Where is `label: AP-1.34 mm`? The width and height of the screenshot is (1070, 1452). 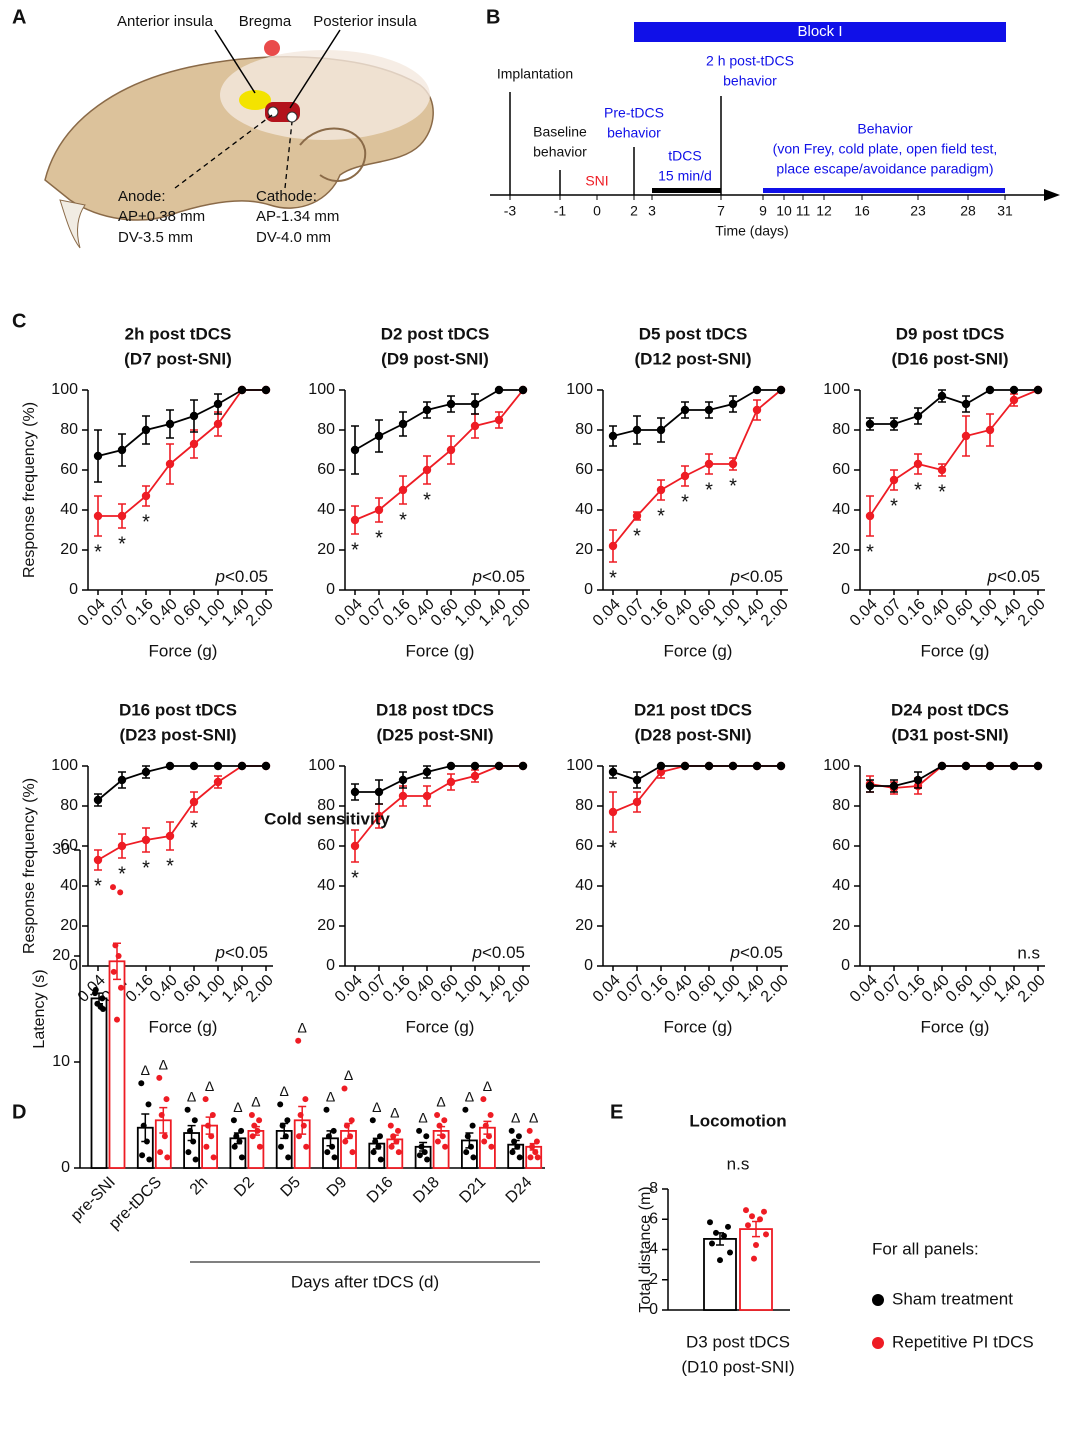 label: AP-1.34 mm is located at coordinates (297, 216).